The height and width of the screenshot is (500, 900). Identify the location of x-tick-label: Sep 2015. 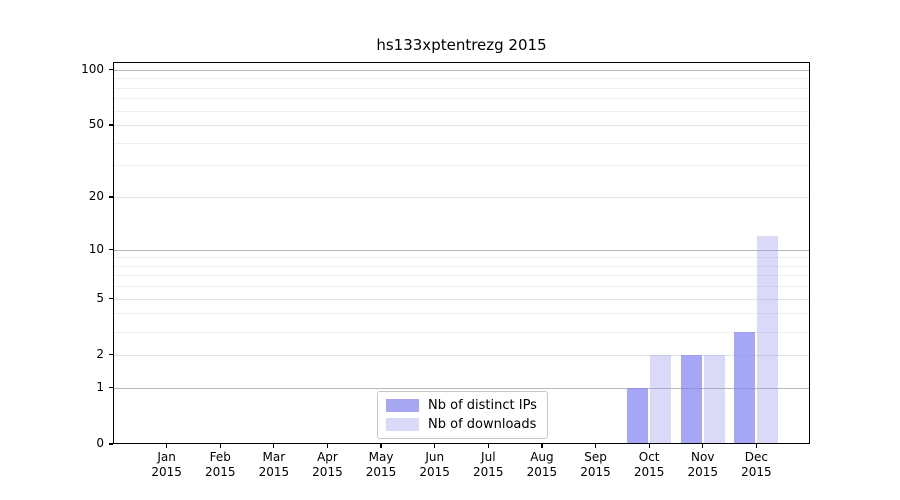
(596, 465).